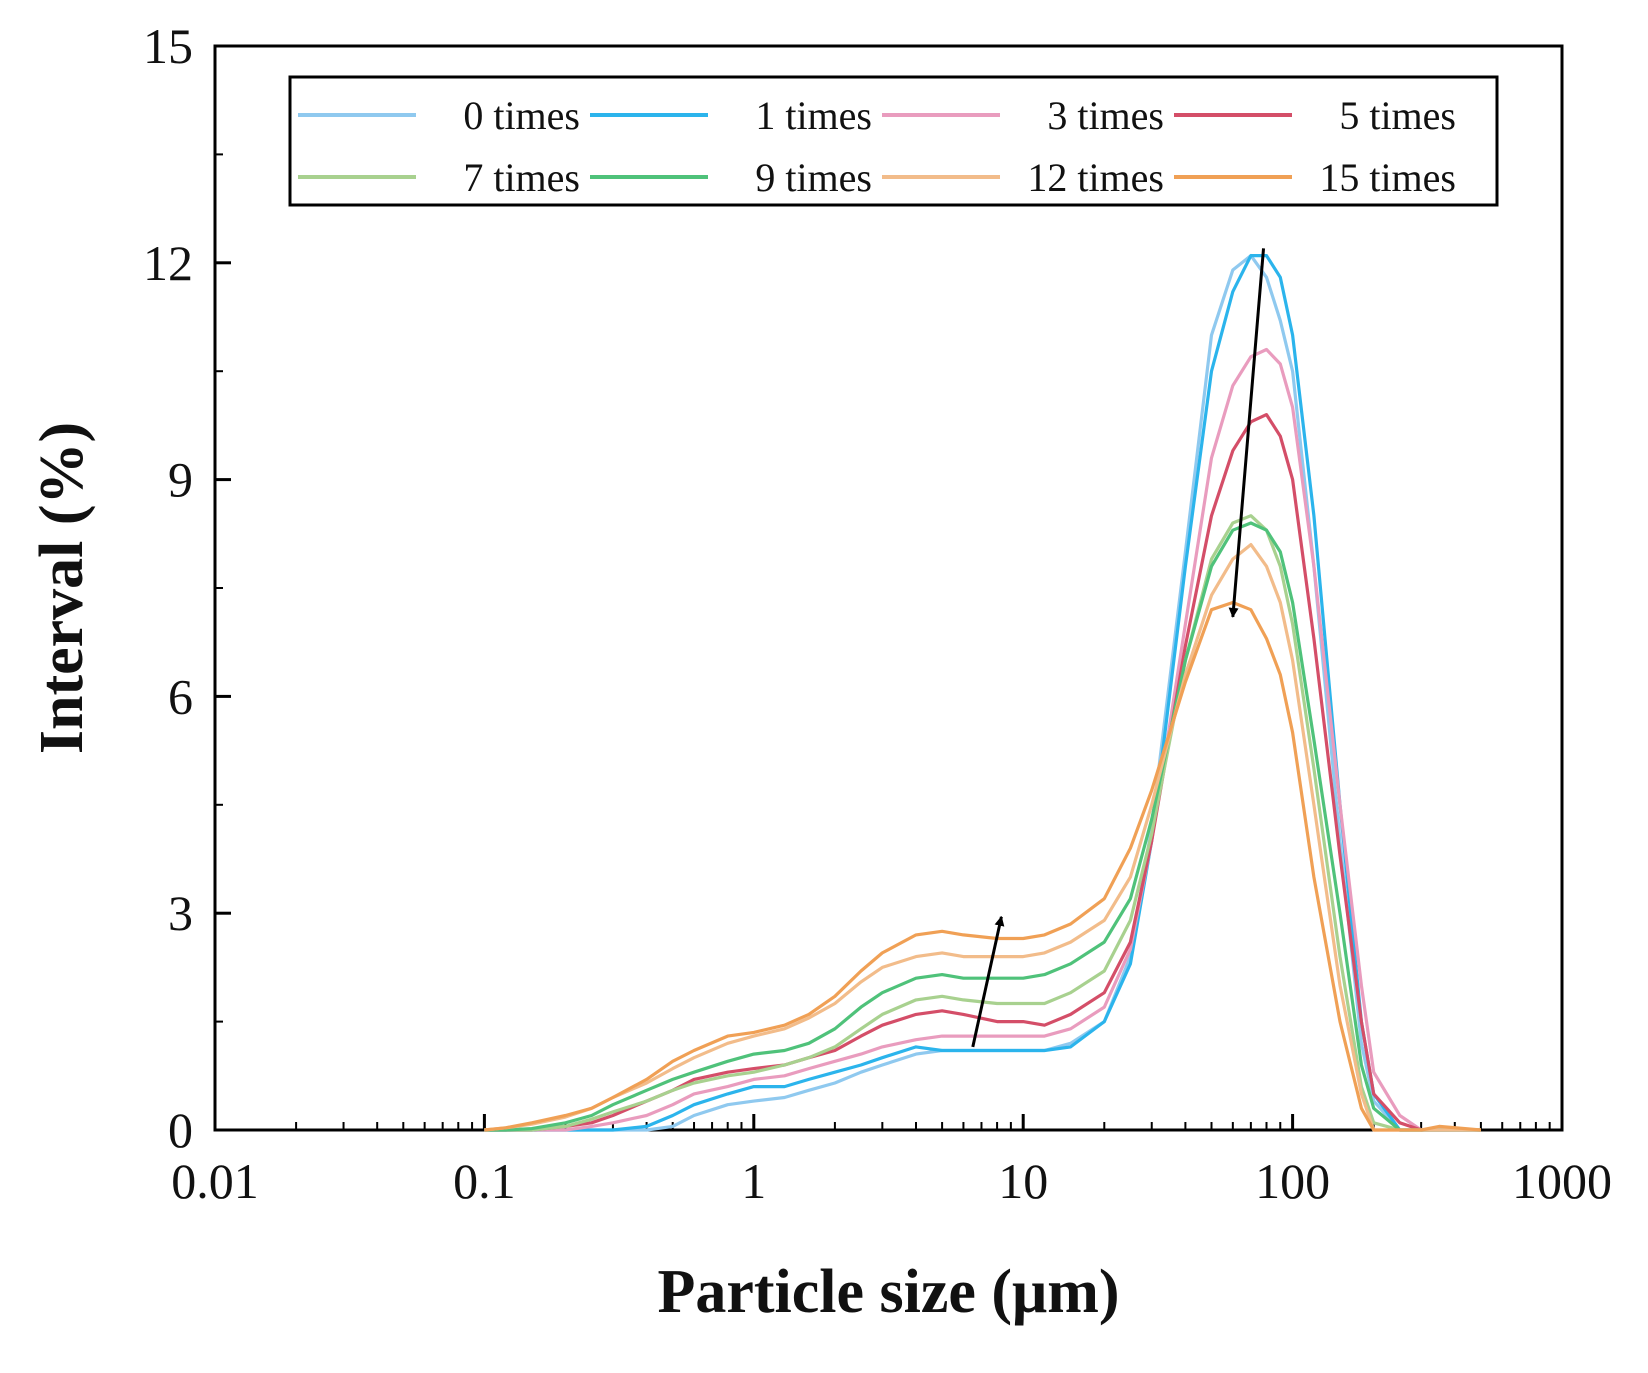 This screenshot has height=1373, width=1648. I want to click on legend-label: 5 times, so click(1397, 115).